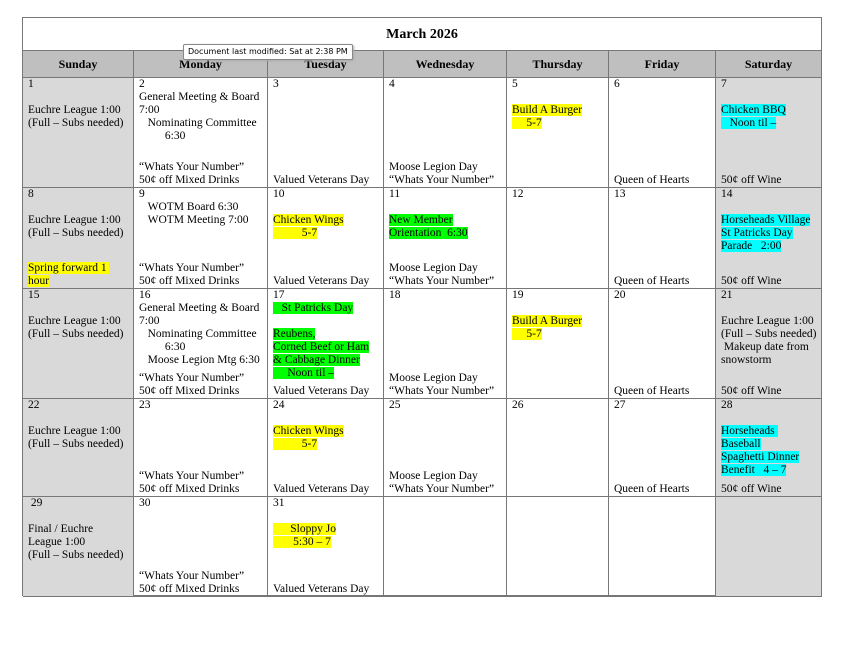  Describe the element at coordinates (769, 123) in the screenshot. I see `event-line: Noon til –` at that location.